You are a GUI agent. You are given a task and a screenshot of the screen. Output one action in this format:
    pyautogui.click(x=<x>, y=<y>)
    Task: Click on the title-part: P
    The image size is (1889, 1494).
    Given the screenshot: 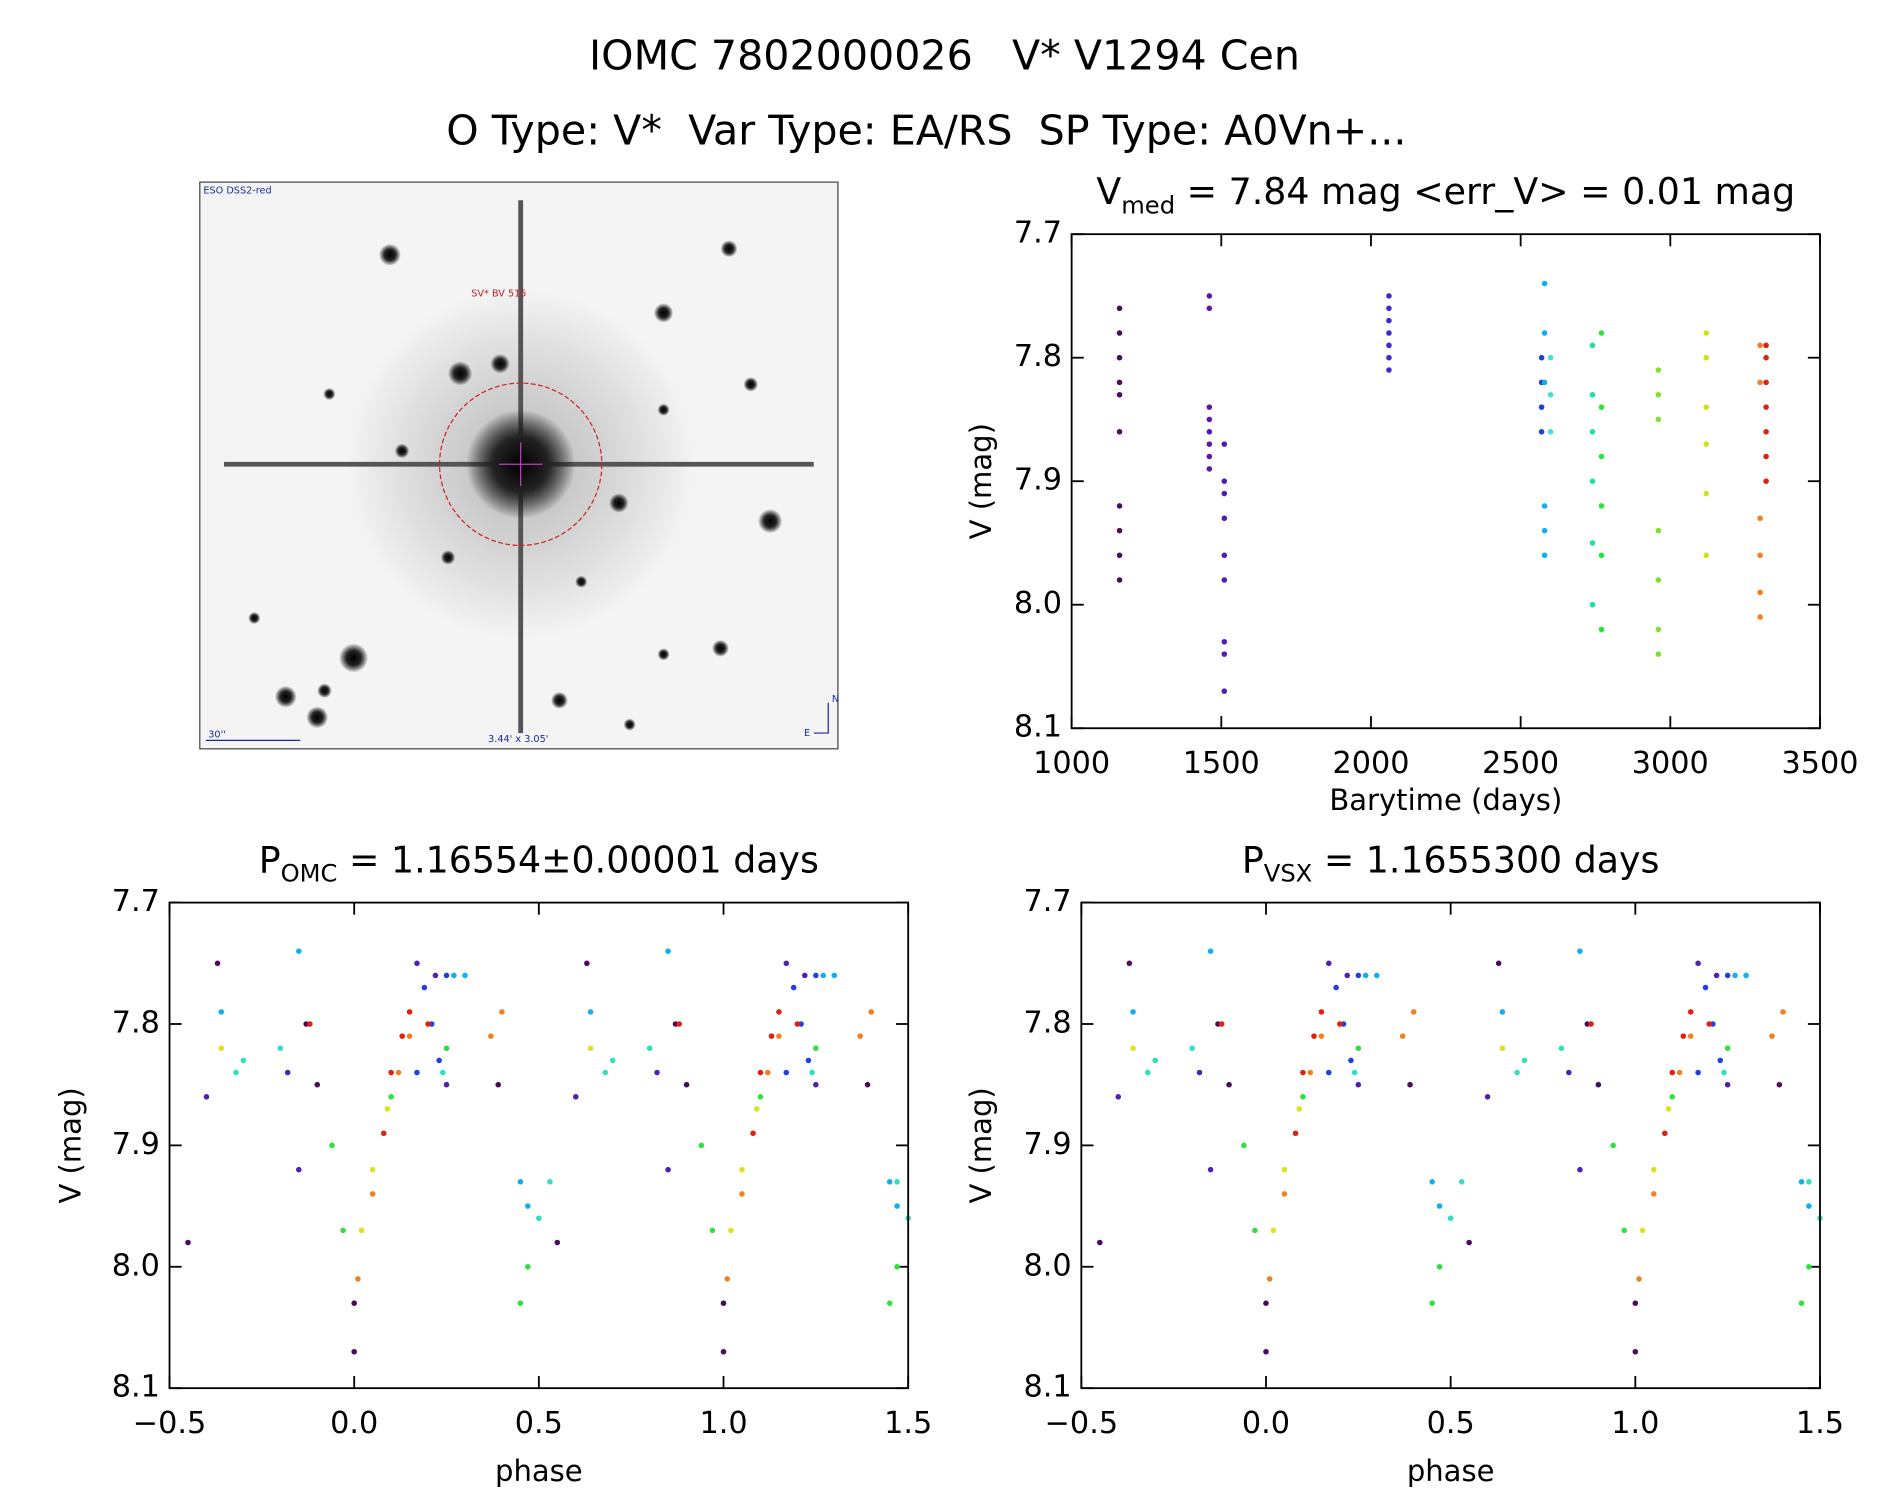 What is the action you would take?
    pyautogui.click(x=270, y=860)
    